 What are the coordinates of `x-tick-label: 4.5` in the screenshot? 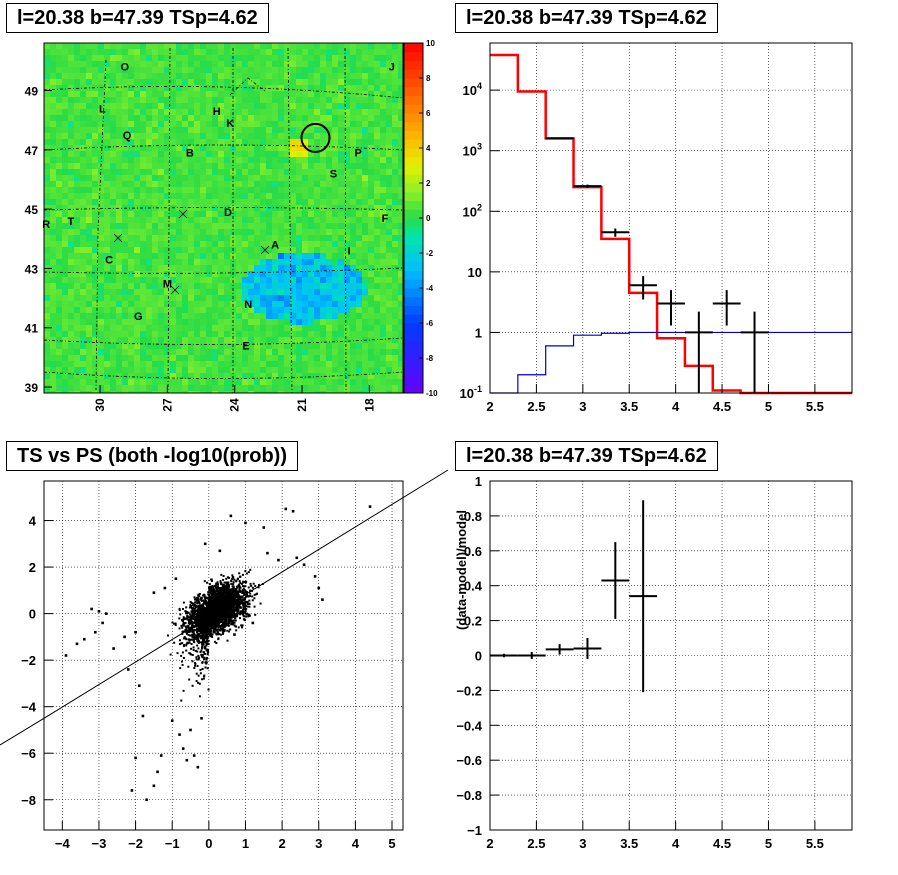 It's located at (722, 406).